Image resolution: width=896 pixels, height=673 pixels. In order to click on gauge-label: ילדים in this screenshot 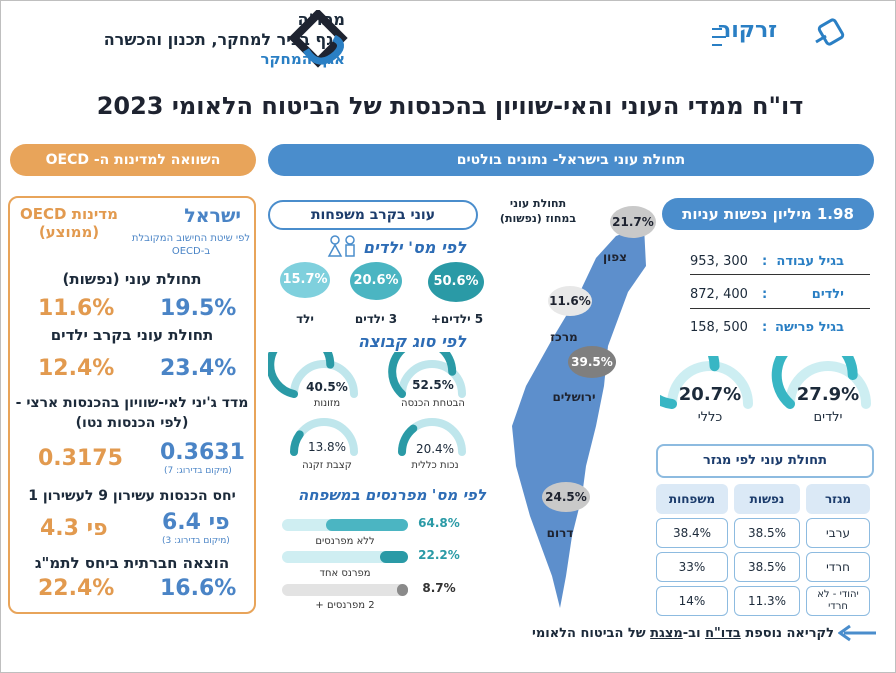, I will do `click(828, 417)`.